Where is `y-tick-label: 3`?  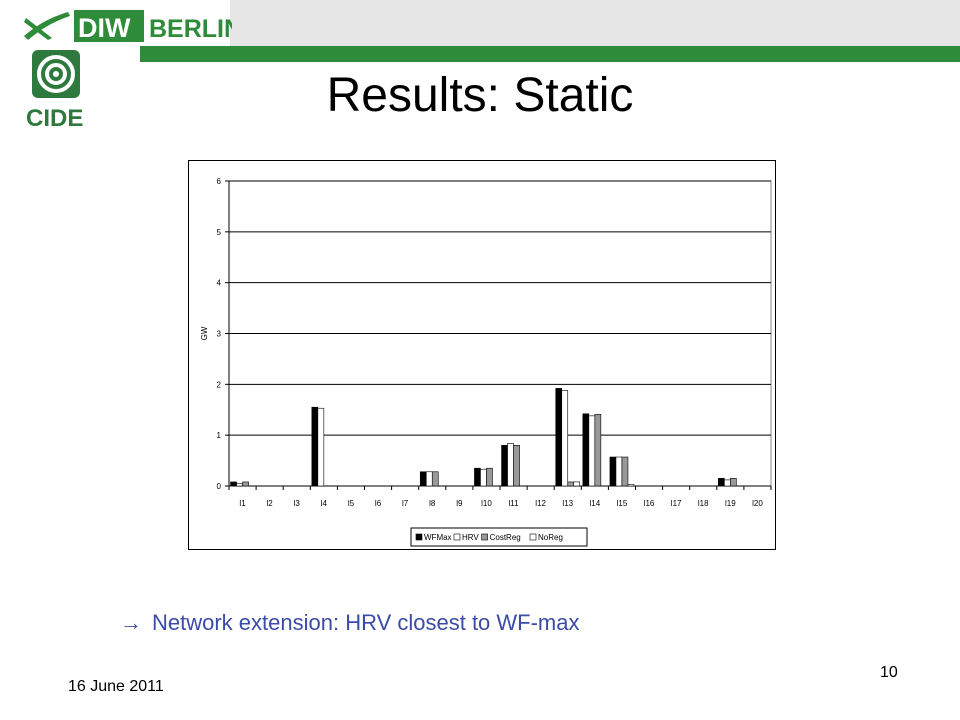
y-tick-label: 3 is located at coordinates (219, 334).